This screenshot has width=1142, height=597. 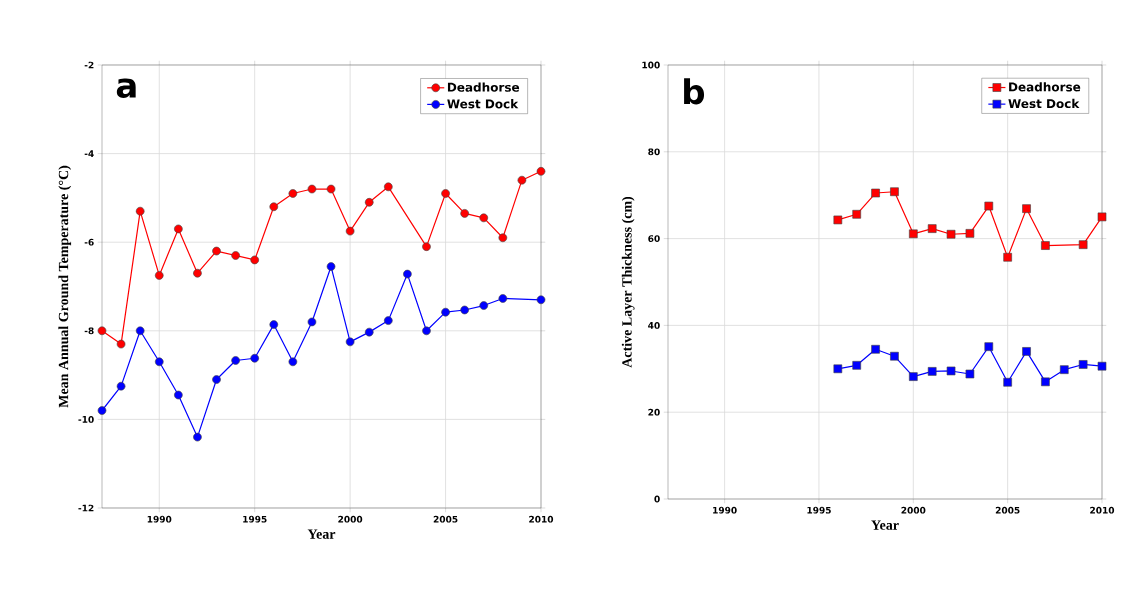 What do you see at coordinates (654, 238) in the screenshot?
I see `y-tick-label: 60` at bounding box center [654, 238].